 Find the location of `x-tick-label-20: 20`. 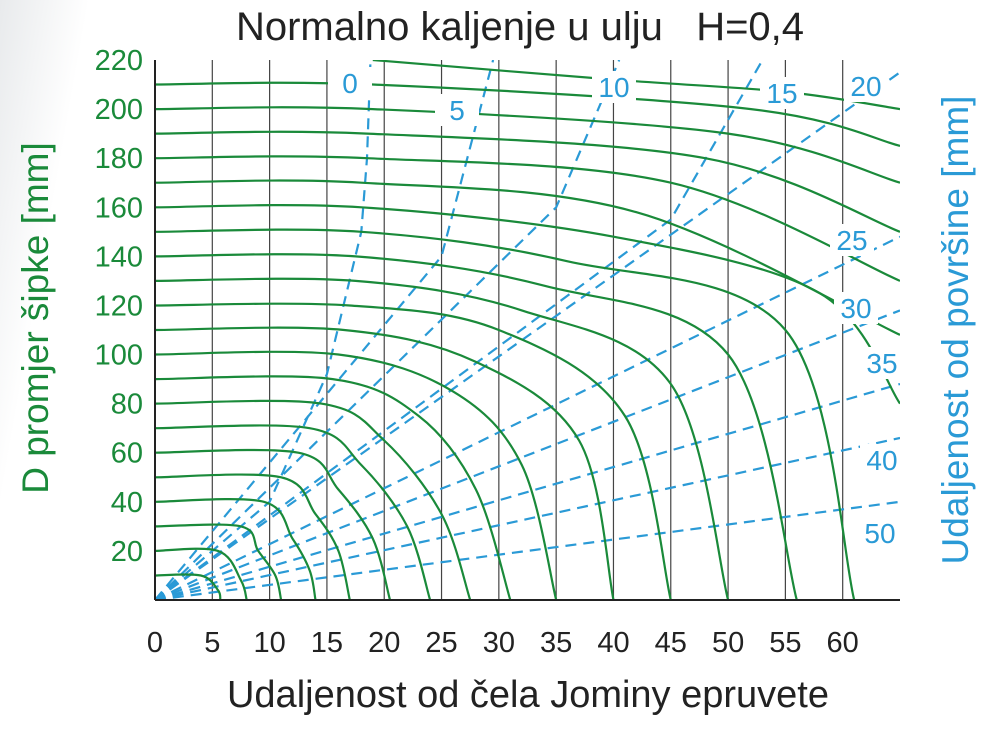

x-tick-label-20: 20 is located at coordinates (384, 643).